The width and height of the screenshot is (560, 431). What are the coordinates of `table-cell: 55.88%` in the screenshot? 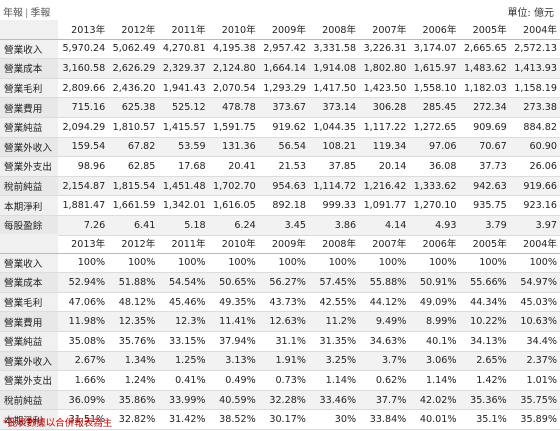 It's located at (384, 282).